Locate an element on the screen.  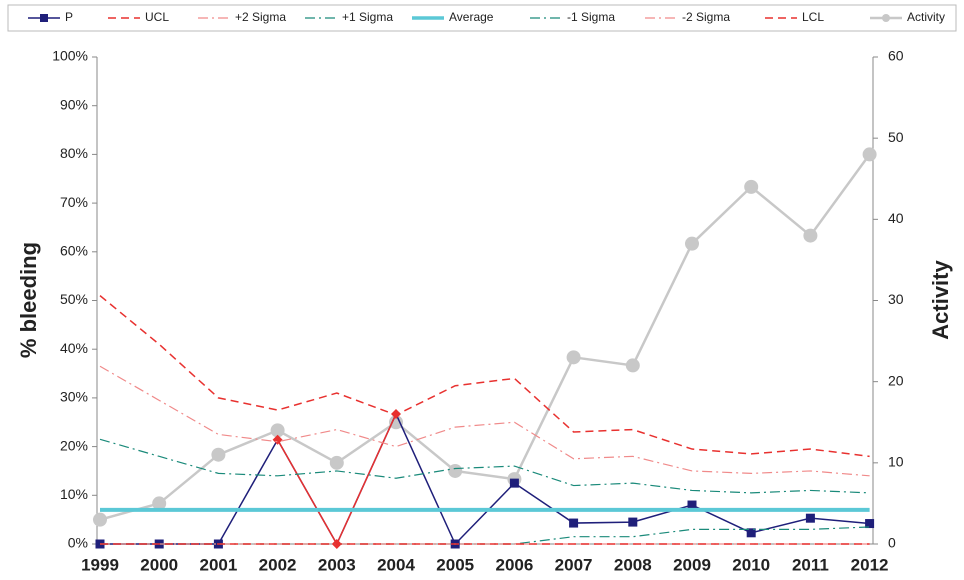
x-tick-label: 2000 is located at coordinates (159, 564).